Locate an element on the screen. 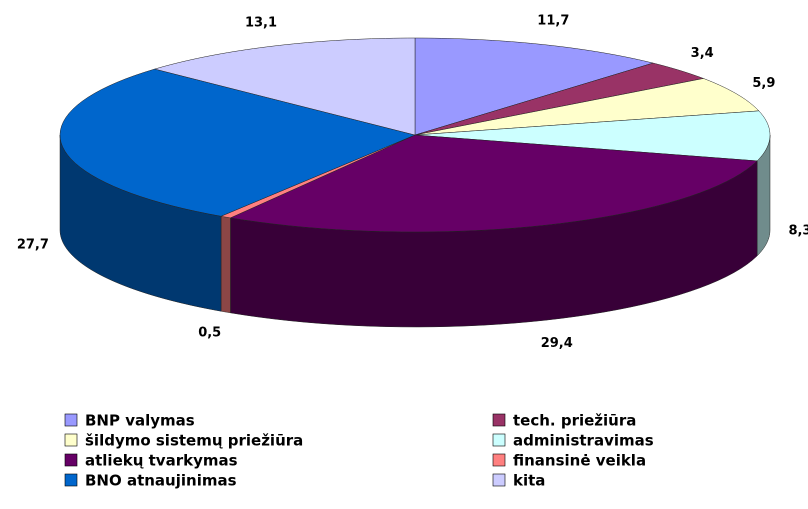 The width and height of the screenshot is (808, 509). legend-label: finansinė veikla is located at coordinates (579, 461).